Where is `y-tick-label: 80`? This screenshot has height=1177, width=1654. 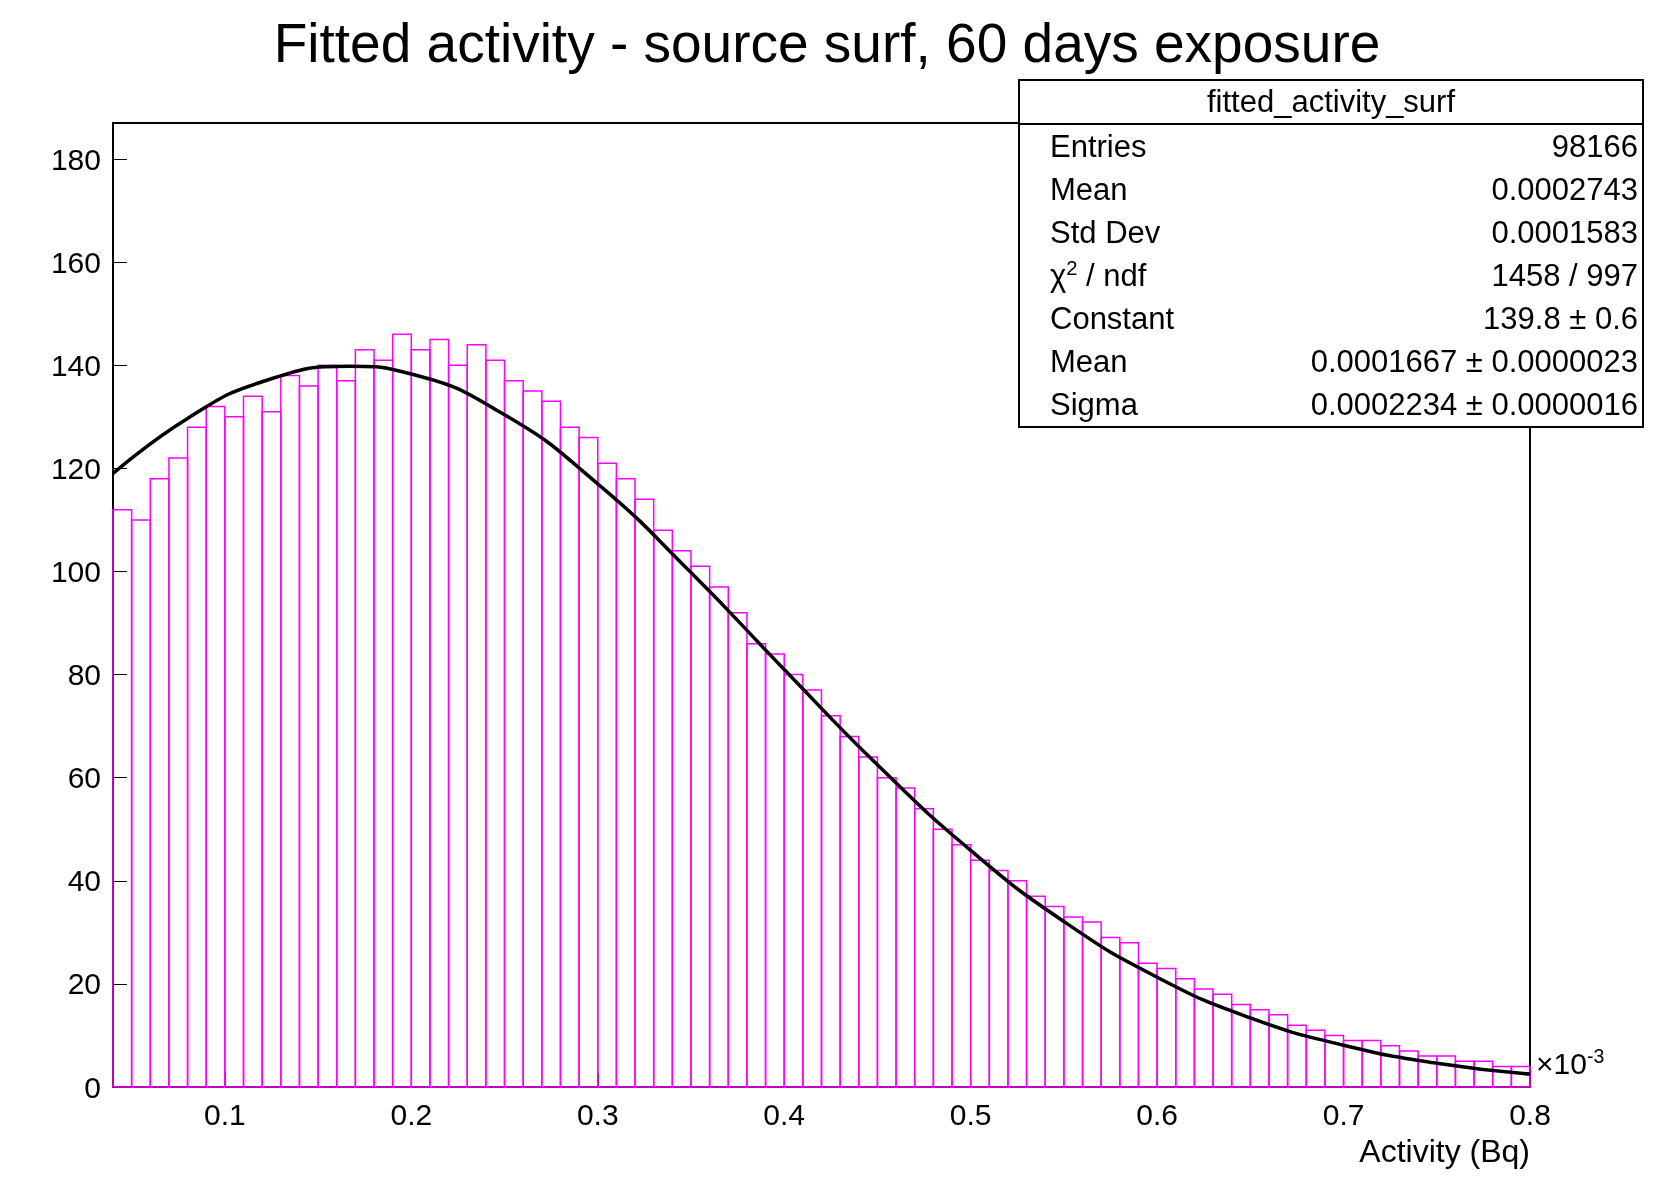 y-tick-label: 80 is located at coordinates (84, 675).